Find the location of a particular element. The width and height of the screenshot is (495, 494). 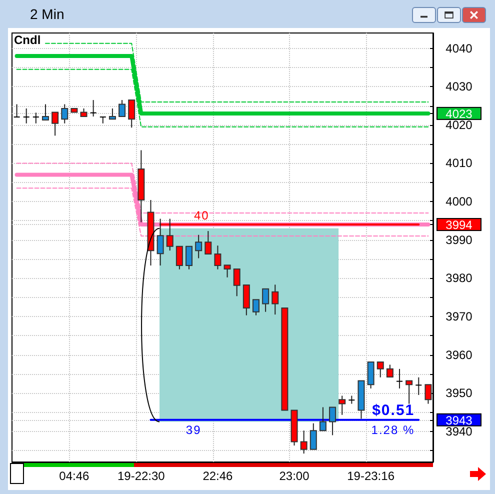

y-tick-label: 3960 is located at coordinates (459, 355).